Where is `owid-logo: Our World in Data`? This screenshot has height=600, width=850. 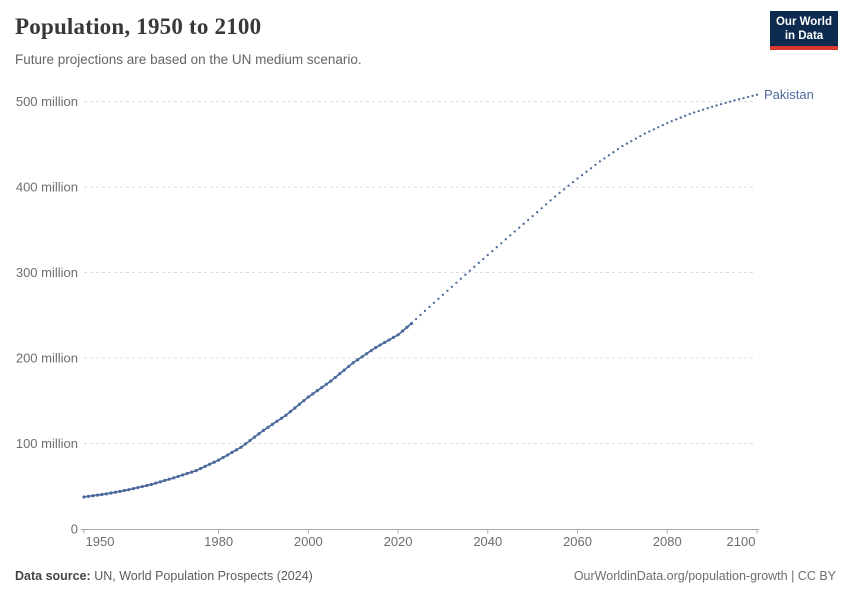
owid-logo: Our World in Data is located at coordinates (804, 30).